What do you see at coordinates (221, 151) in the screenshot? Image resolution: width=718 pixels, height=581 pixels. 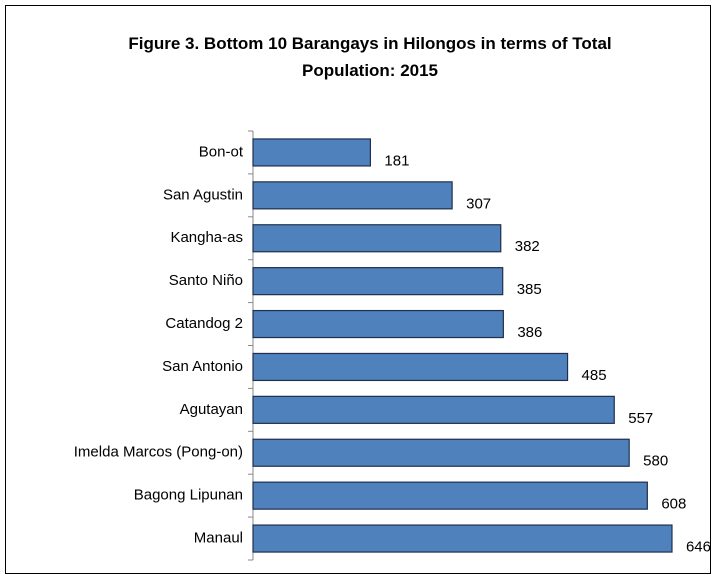 I see `y-tick-label: Bon-ot` at bounding box center [221, 151].